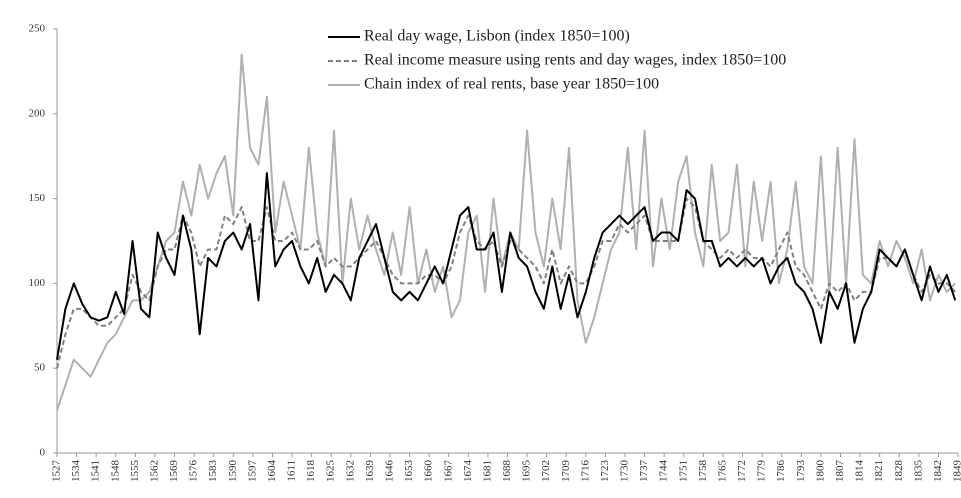 This screenshot has width=961, height=498. I want to click on x-tick-label: 1709, so click(566, 471).